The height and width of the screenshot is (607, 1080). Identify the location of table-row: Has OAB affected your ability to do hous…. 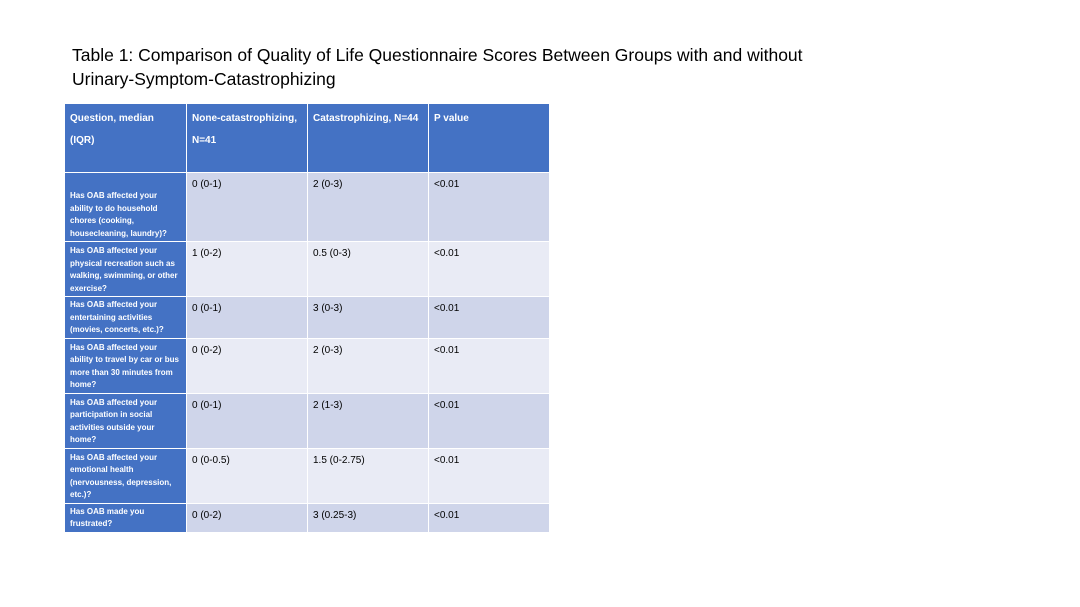
(307, 207).